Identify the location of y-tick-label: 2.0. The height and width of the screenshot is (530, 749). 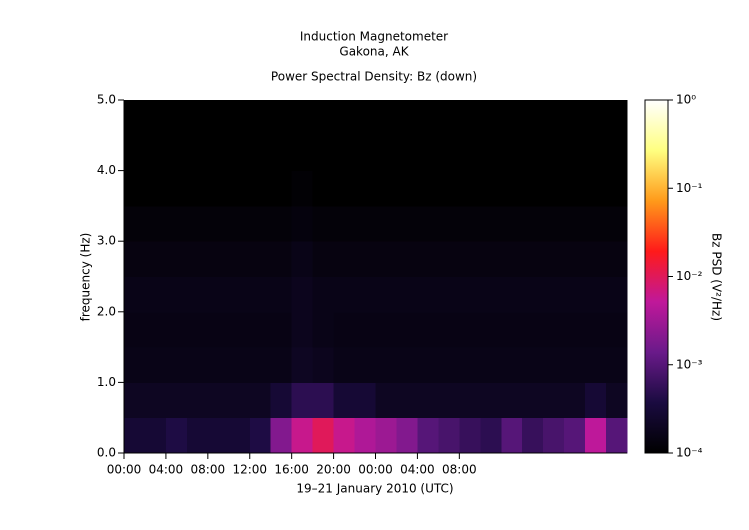
(106, 311).